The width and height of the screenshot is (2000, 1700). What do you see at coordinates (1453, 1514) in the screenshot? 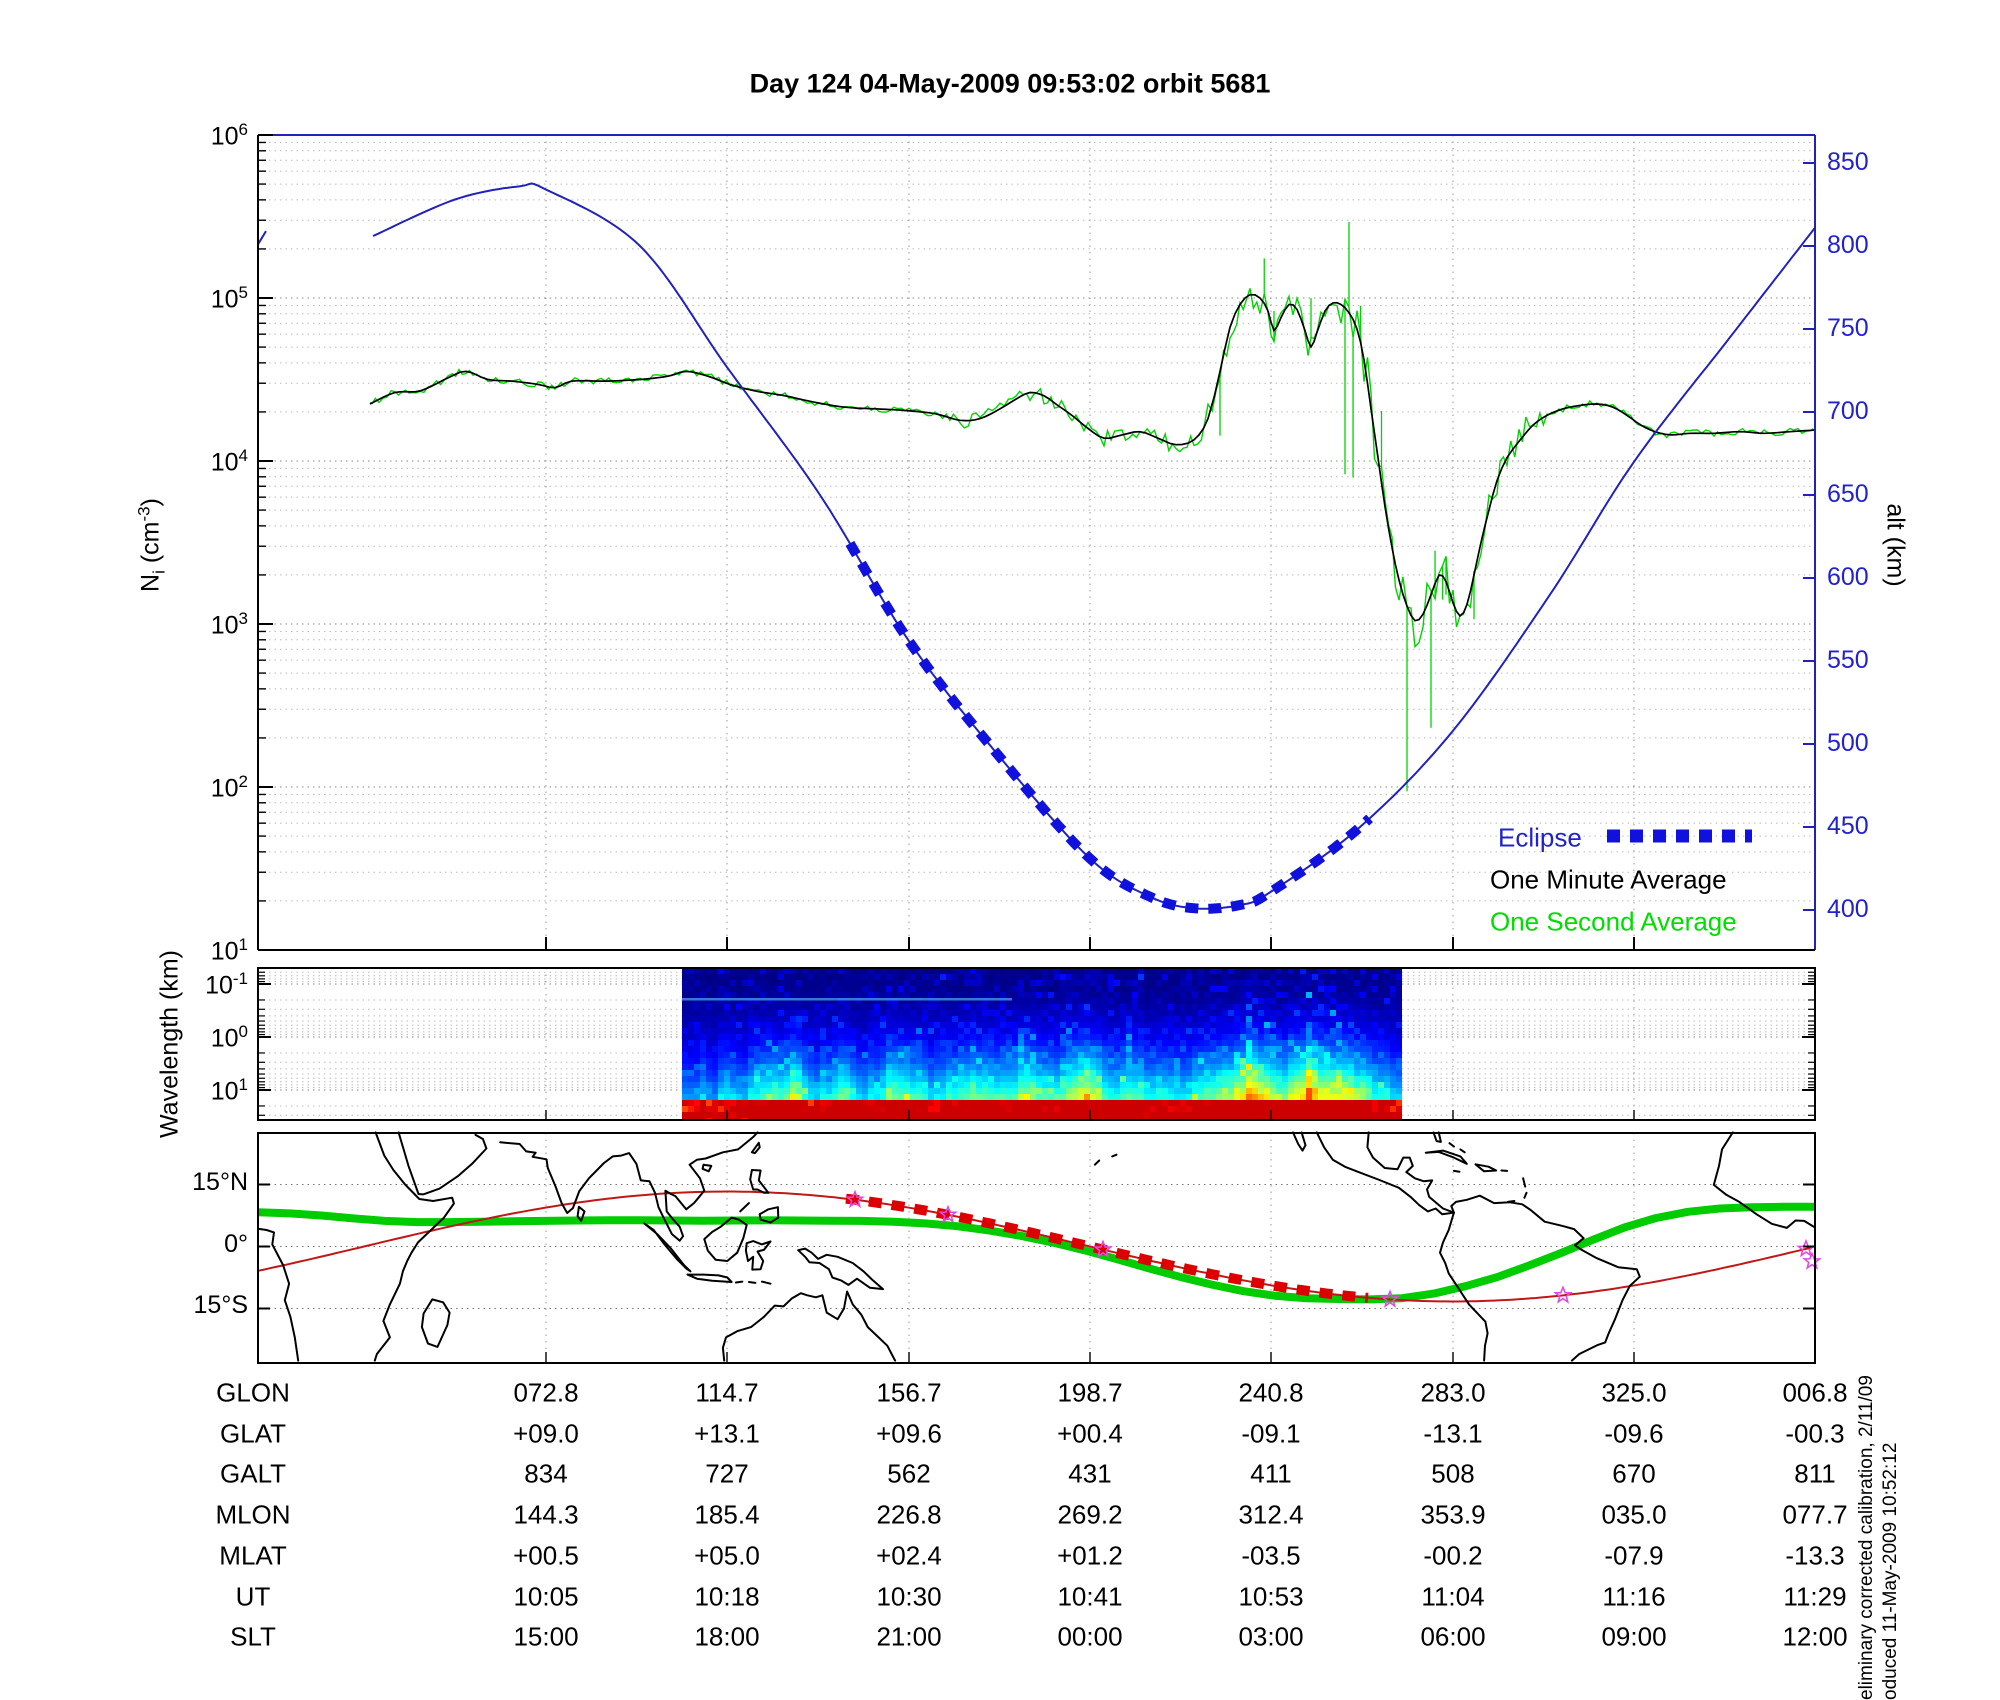
I see `table-cell: 353.9` at bounding box center [1453, 1514].